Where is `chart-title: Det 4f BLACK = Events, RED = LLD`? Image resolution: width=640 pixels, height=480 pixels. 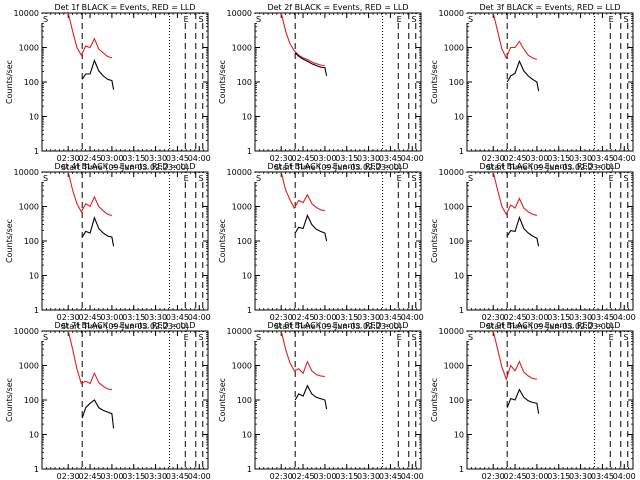
chart-title: Det 4f BLACK = Events, RED = LLD is located at coordinates (124, 166).